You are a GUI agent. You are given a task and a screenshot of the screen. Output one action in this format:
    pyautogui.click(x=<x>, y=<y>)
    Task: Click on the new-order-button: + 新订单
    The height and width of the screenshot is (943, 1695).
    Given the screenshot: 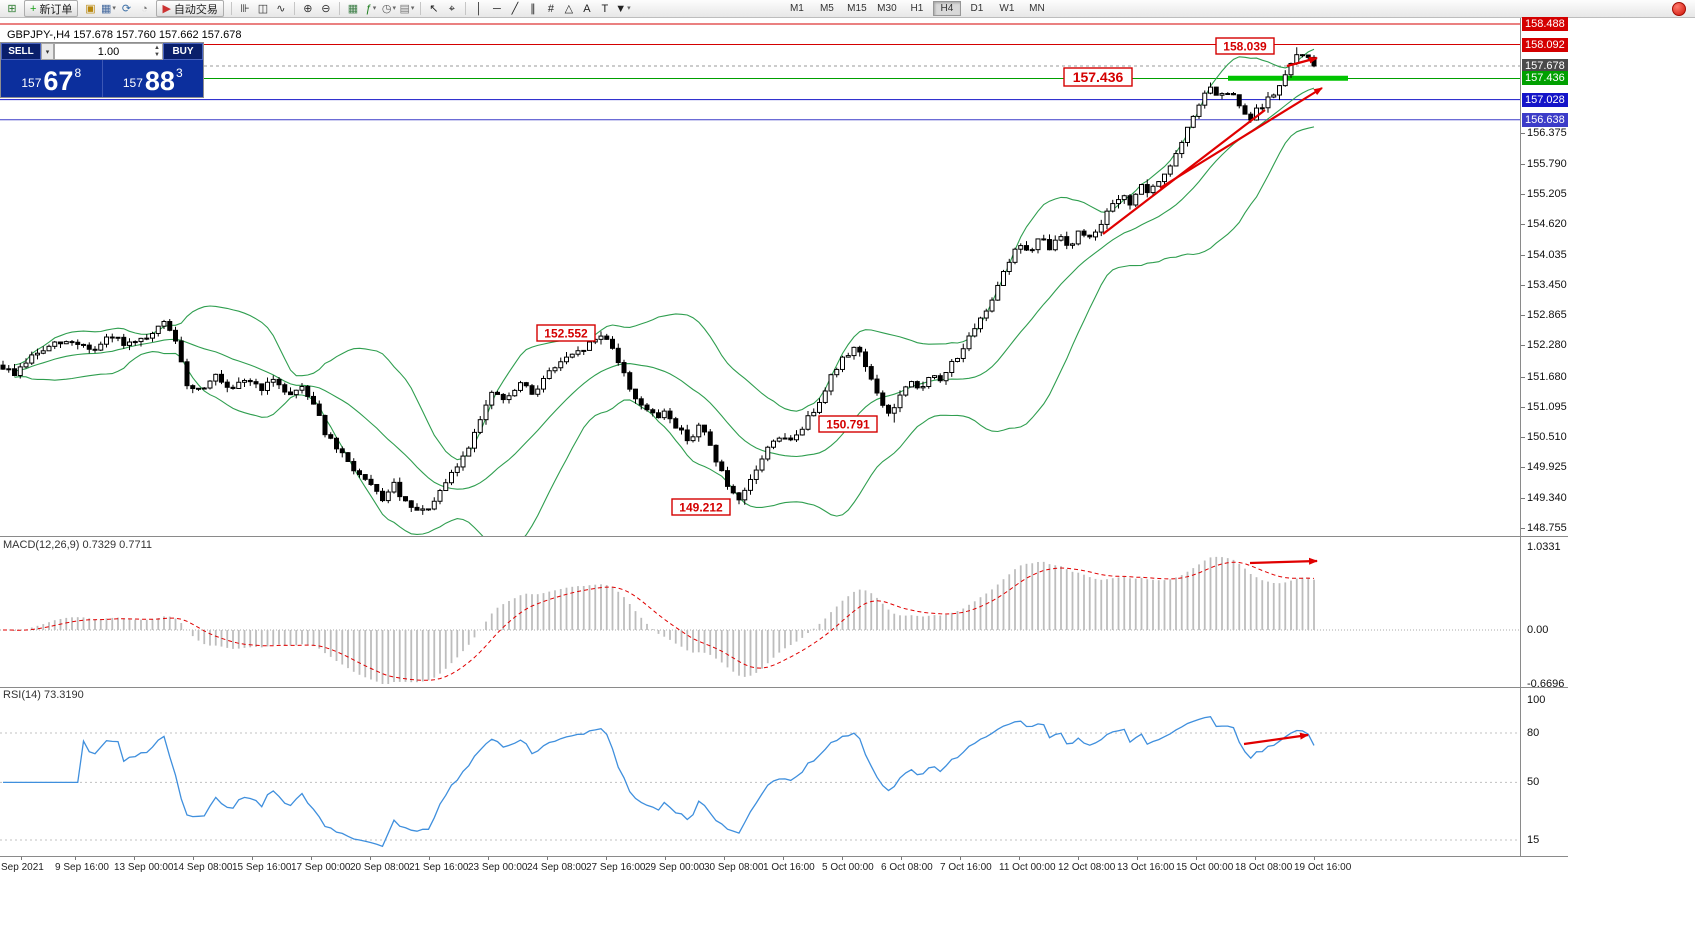 What is the action you would take?
    pyautogui.click(x=51, y=8)
    